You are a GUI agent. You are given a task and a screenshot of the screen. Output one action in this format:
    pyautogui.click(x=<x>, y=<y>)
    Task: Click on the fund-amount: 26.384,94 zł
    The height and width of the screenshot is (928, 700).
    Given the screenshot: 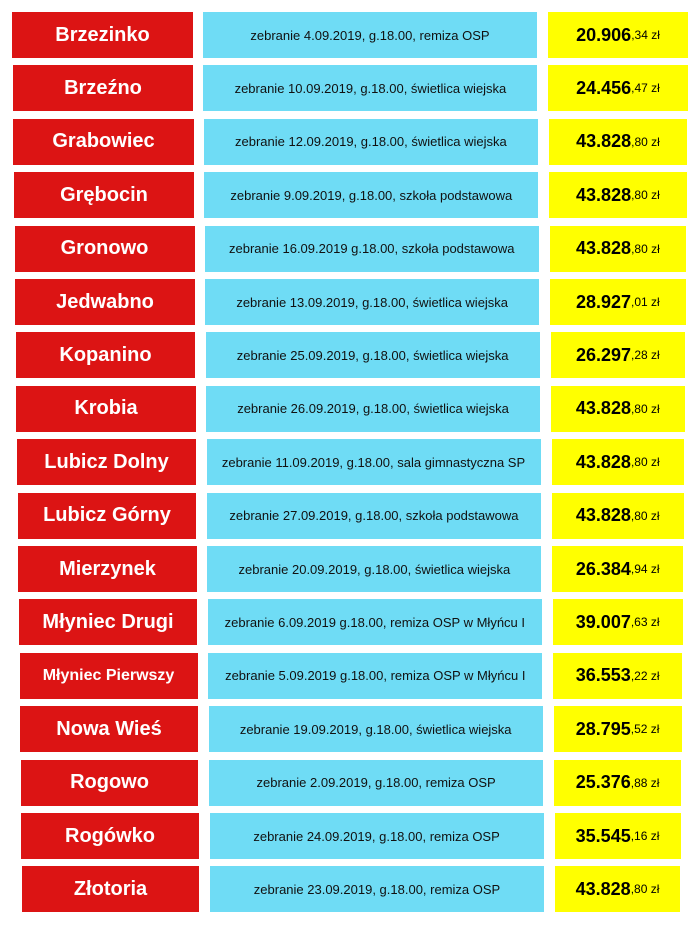 What is the action you would take?
    pyautogui.click(x=617, y=569)
    